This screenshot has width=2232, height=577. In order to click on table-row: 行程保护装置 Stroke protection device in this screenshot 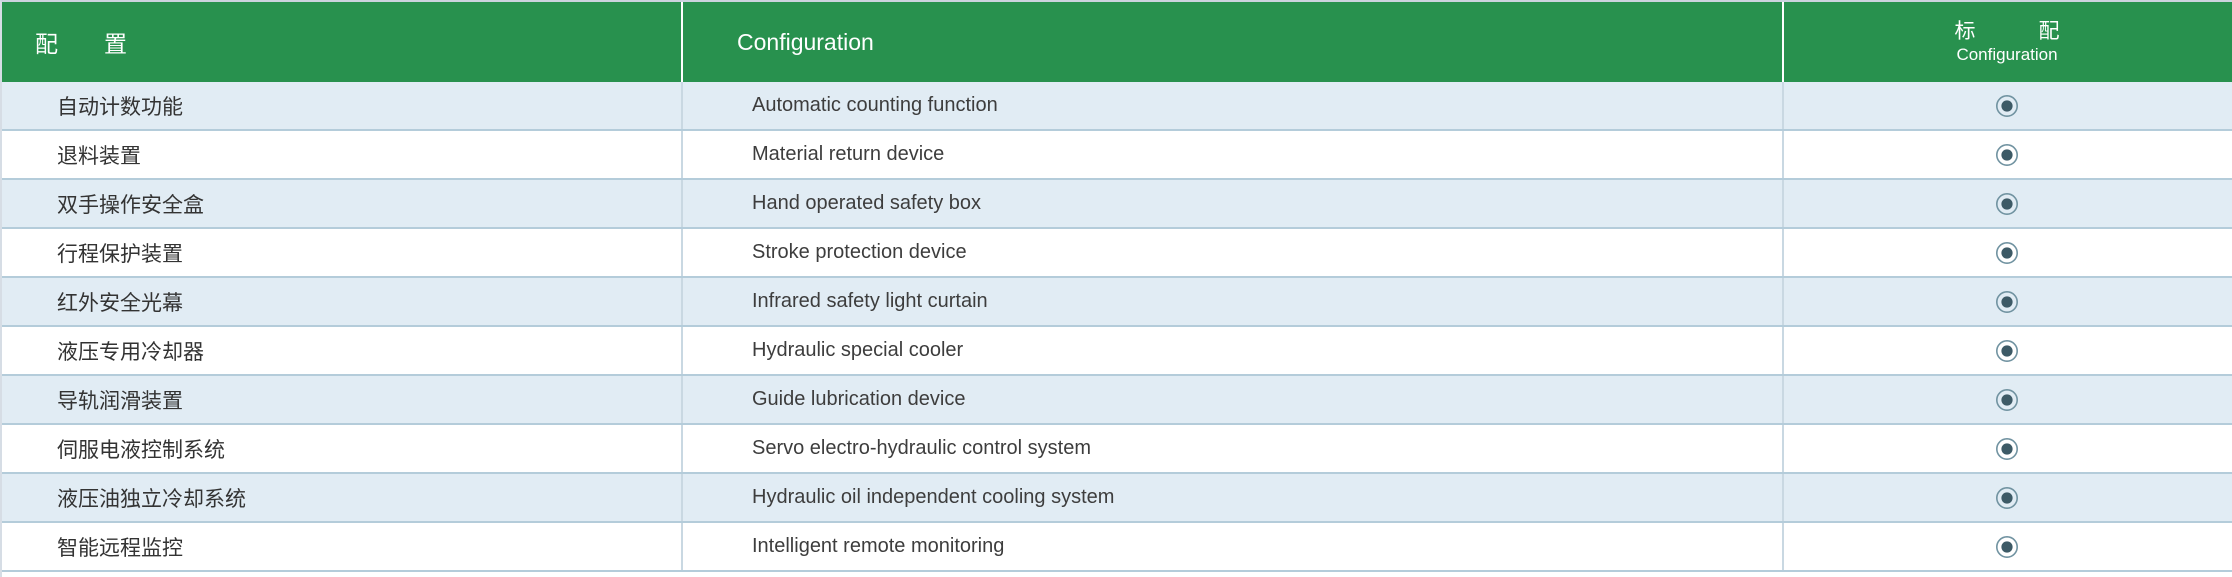, I will do `click(1117, 253)`.